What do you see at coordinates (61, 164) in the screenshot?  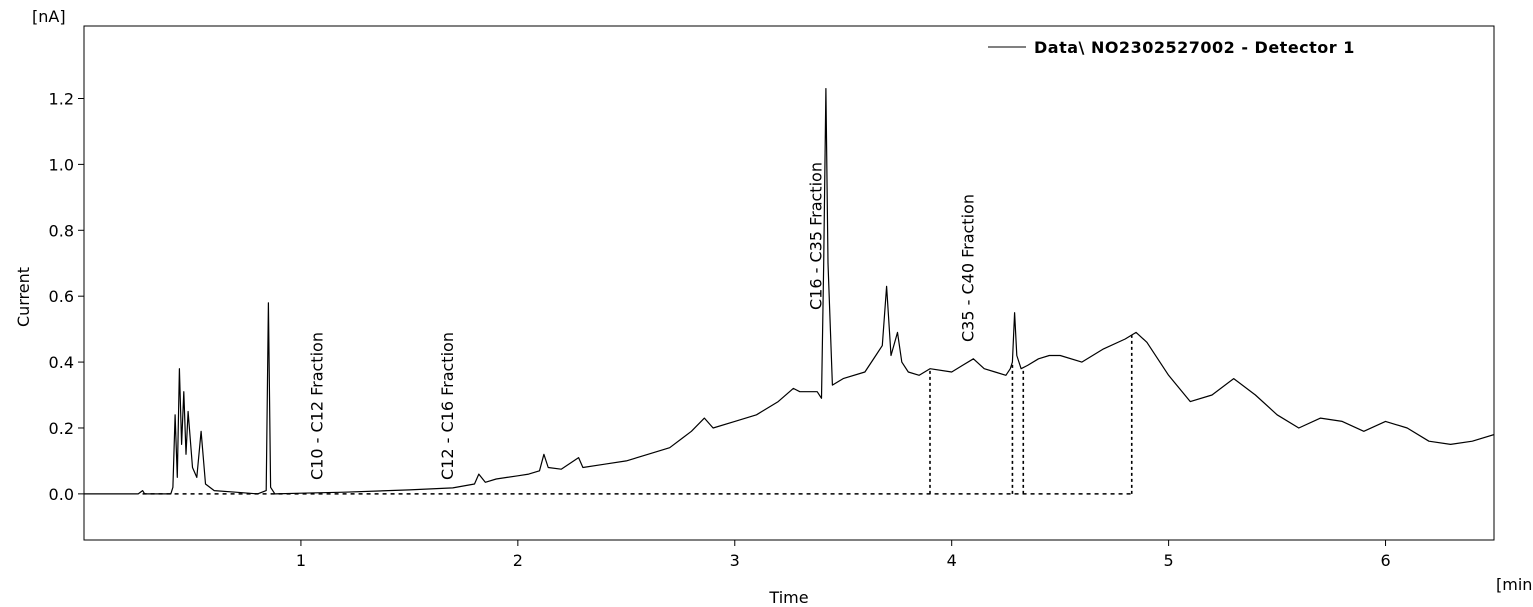 I see `y-tick-label: 1.0` at bounding box center [61, 164].